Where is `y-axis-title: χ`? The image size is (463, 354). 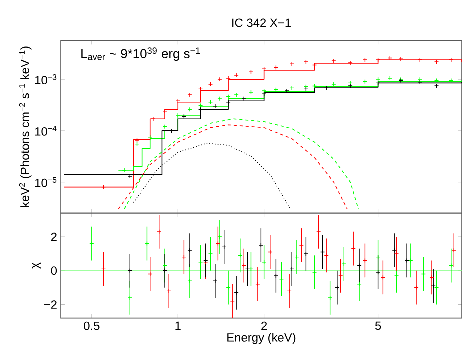
y-axis-title: χ is located at coordinates (36, 265).